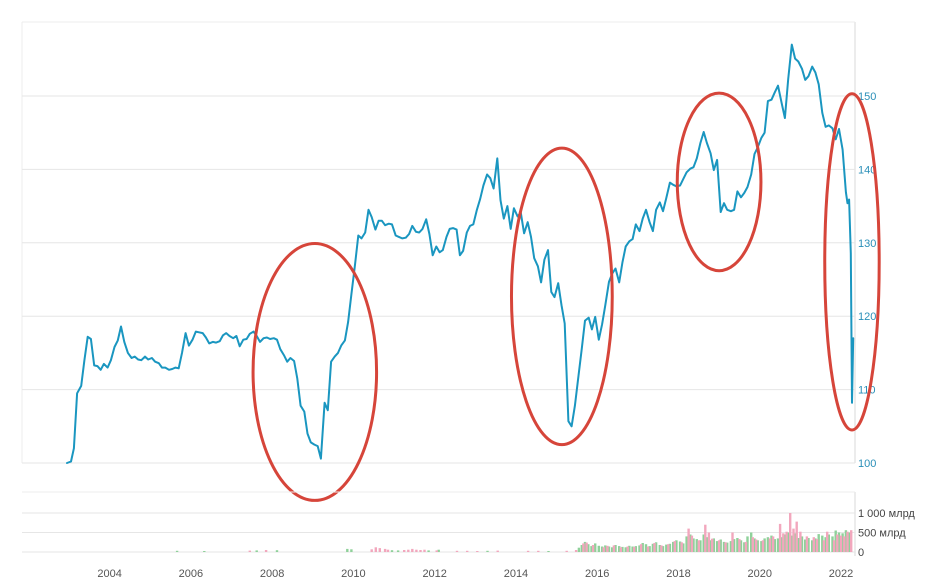 This screenshot has height=580, width=925. I want to click on y-tick-label: 120, so click(867, 317).